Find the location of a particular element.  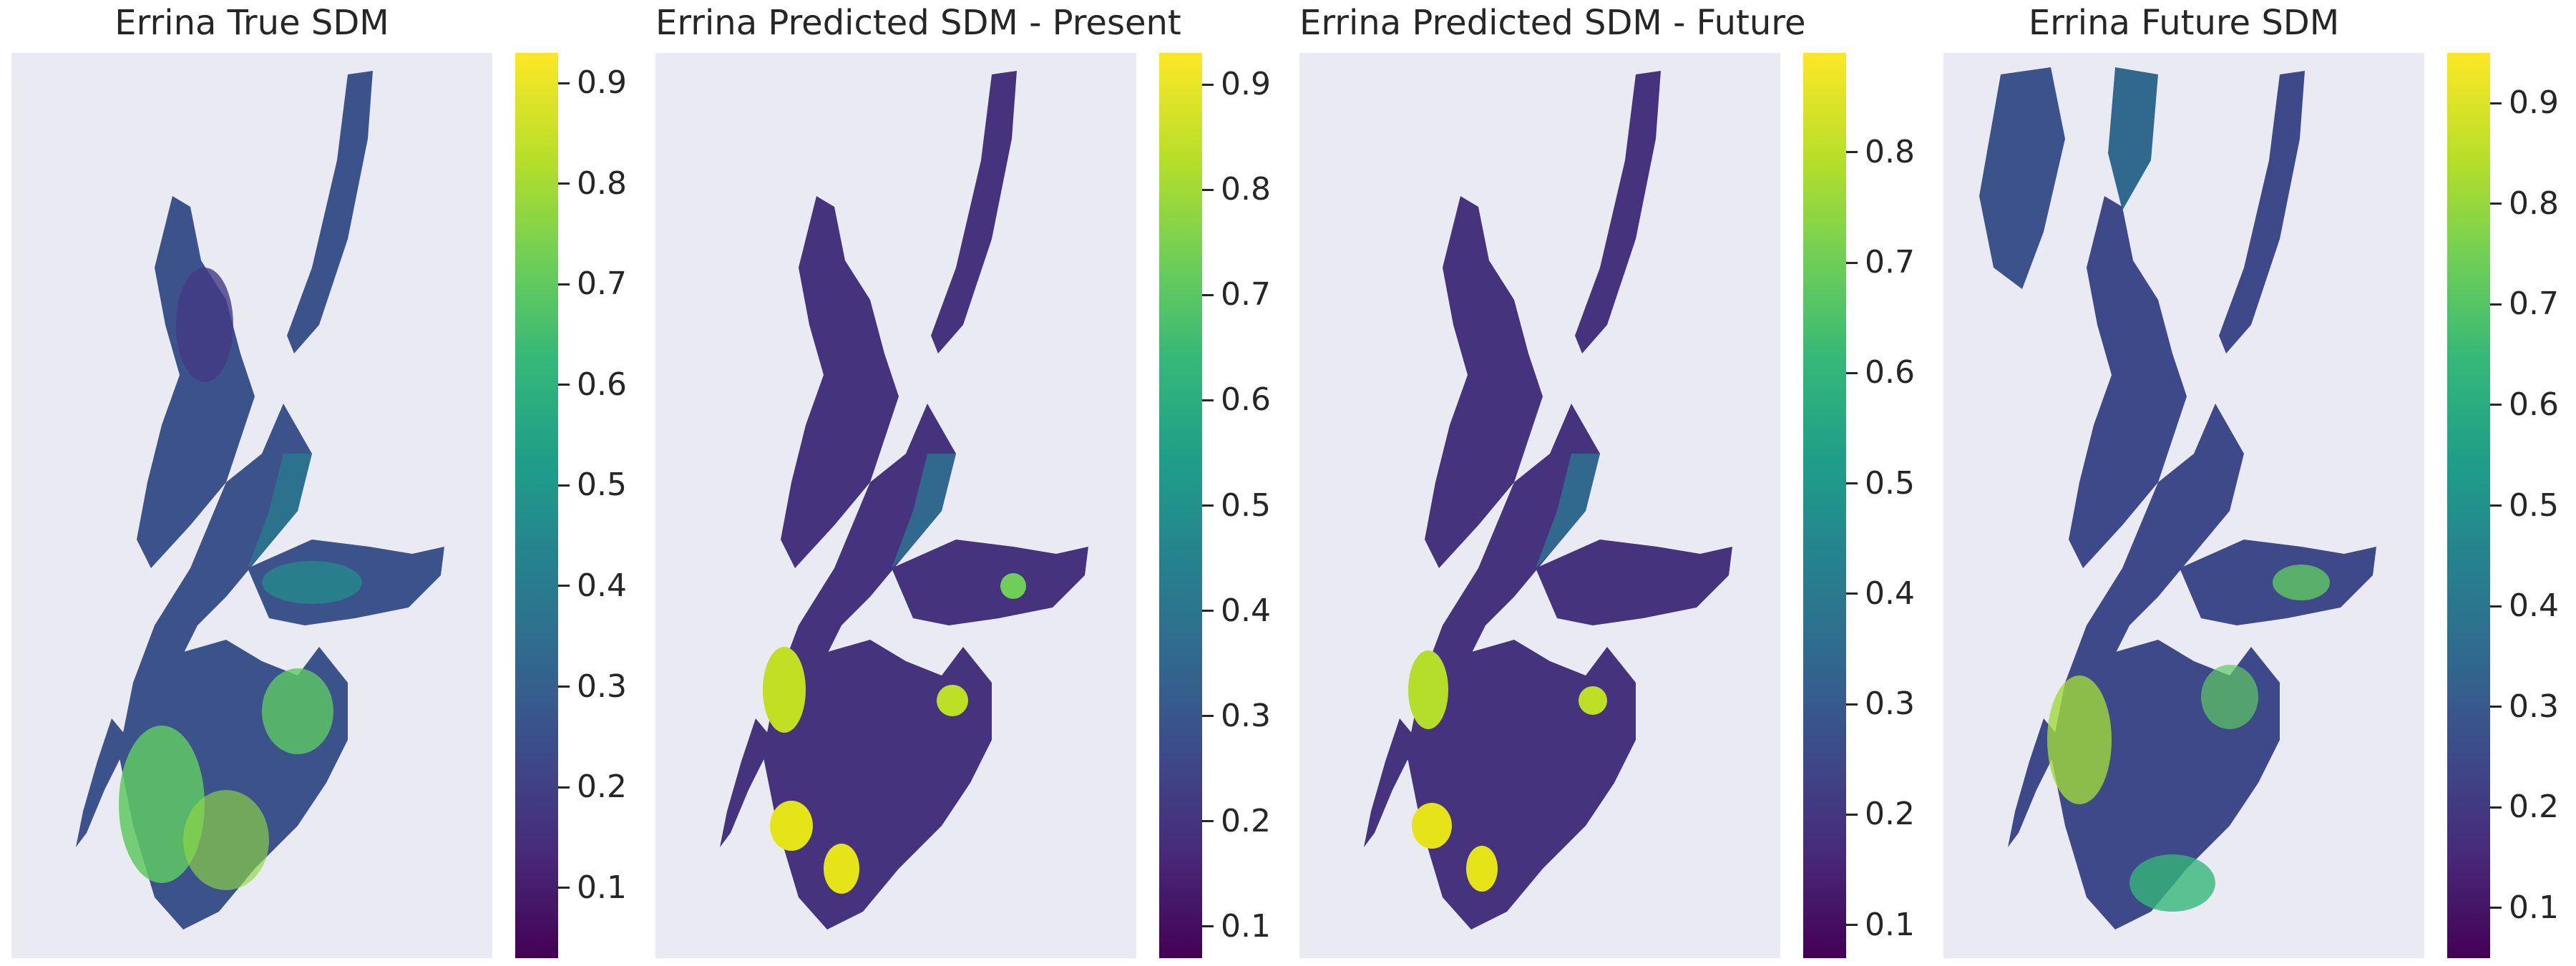

panel-4-title: Errina Future SDM is located at coordinates (2184, 23).